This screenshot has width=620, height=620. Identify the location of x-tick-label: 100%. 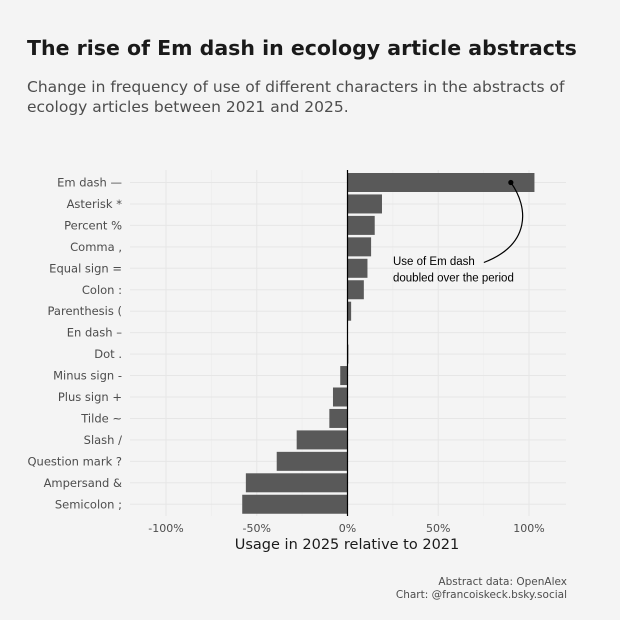
(528, 528).